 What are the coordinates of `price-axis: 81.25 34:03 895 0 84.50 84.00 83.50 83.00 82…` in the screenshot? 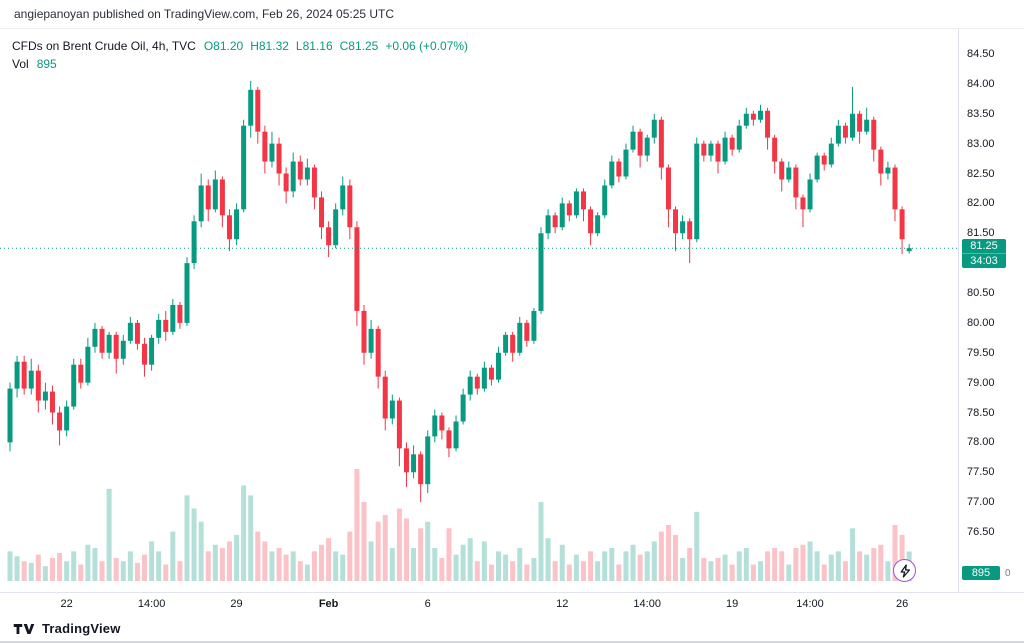 It's located at (991, 310).